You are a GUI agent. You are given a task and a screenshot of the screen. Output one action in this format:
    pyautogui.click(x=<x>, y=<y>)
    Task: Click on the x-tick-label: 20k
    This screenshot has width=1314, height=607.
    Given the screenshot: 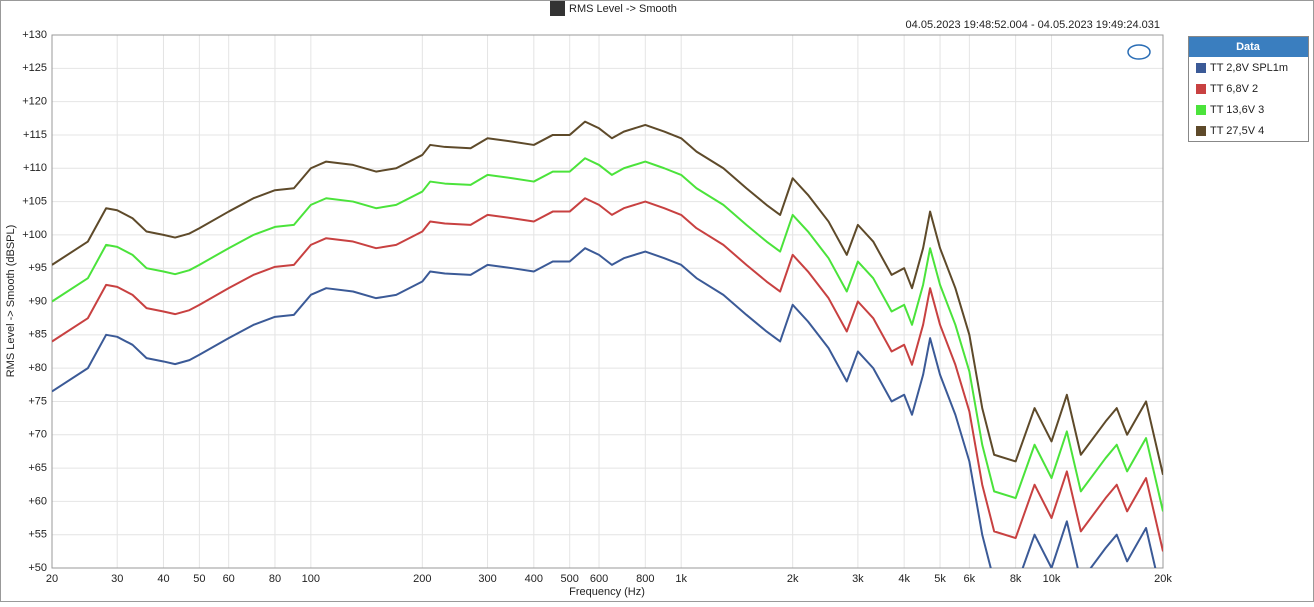 What is the action you would take?
    pyautogui.click(x=1163, y=579)
    